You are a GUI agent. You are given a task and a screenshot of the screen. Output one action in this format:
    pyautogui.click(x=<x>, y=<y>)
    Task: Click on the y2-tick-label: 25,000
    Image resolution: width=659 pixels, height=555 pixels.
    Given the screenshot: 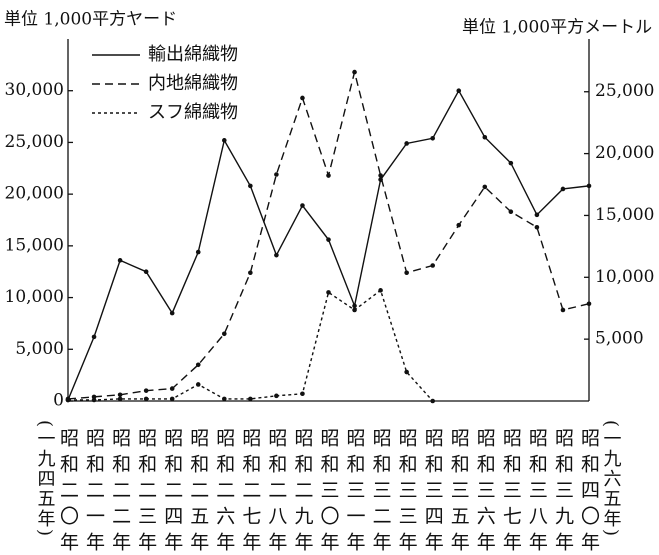 What is the action you would take?
    pyautogui.click(x=624, y=91)
    